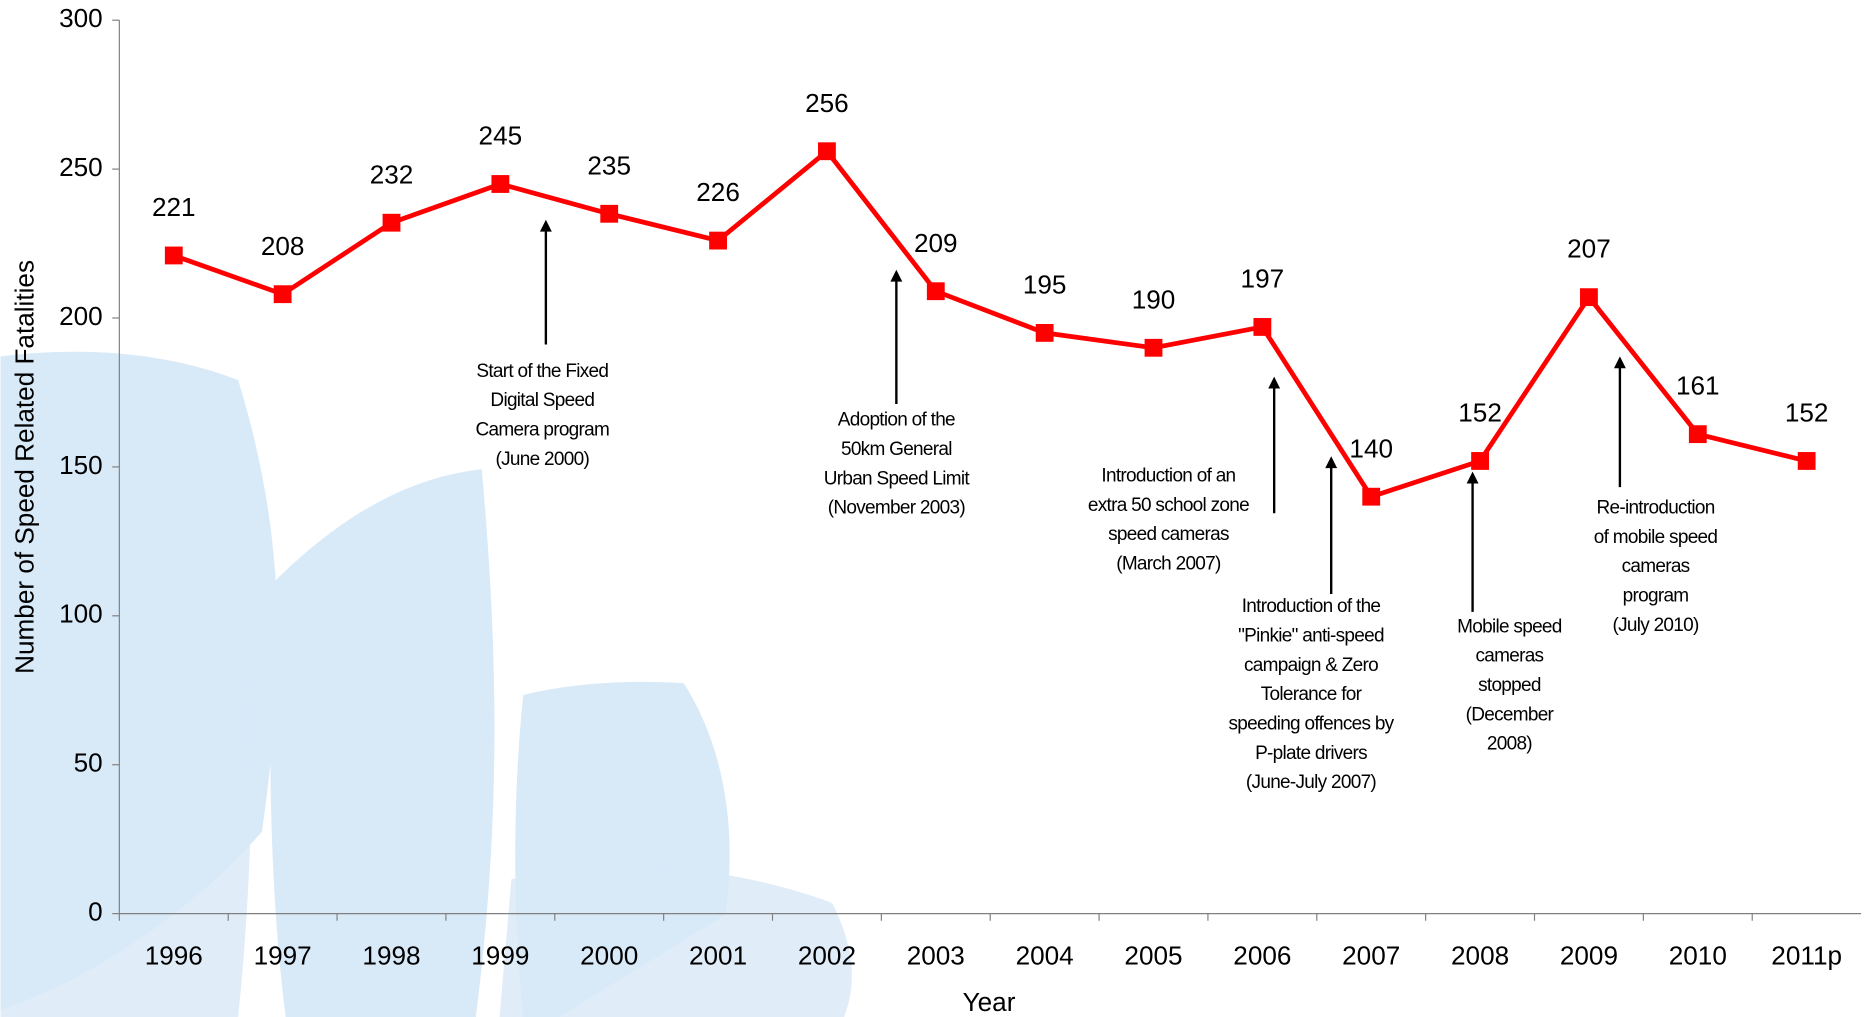 The height and width of the screenshot is (1017, 1864). I want to click on y-axis-title: Number of Speed Related Fatalities, so click(25, 467).